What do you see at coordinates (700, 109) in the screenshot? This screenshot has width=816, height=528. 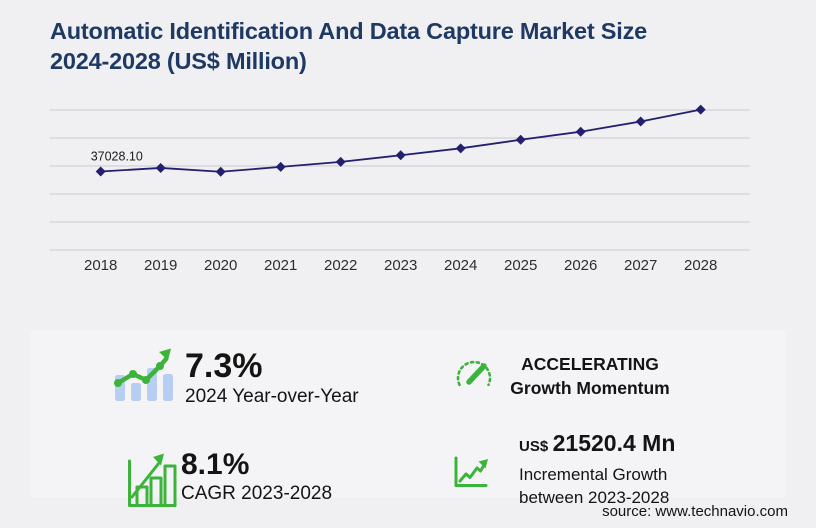 I see `data-point-2028` at bounding box center [700, 109].